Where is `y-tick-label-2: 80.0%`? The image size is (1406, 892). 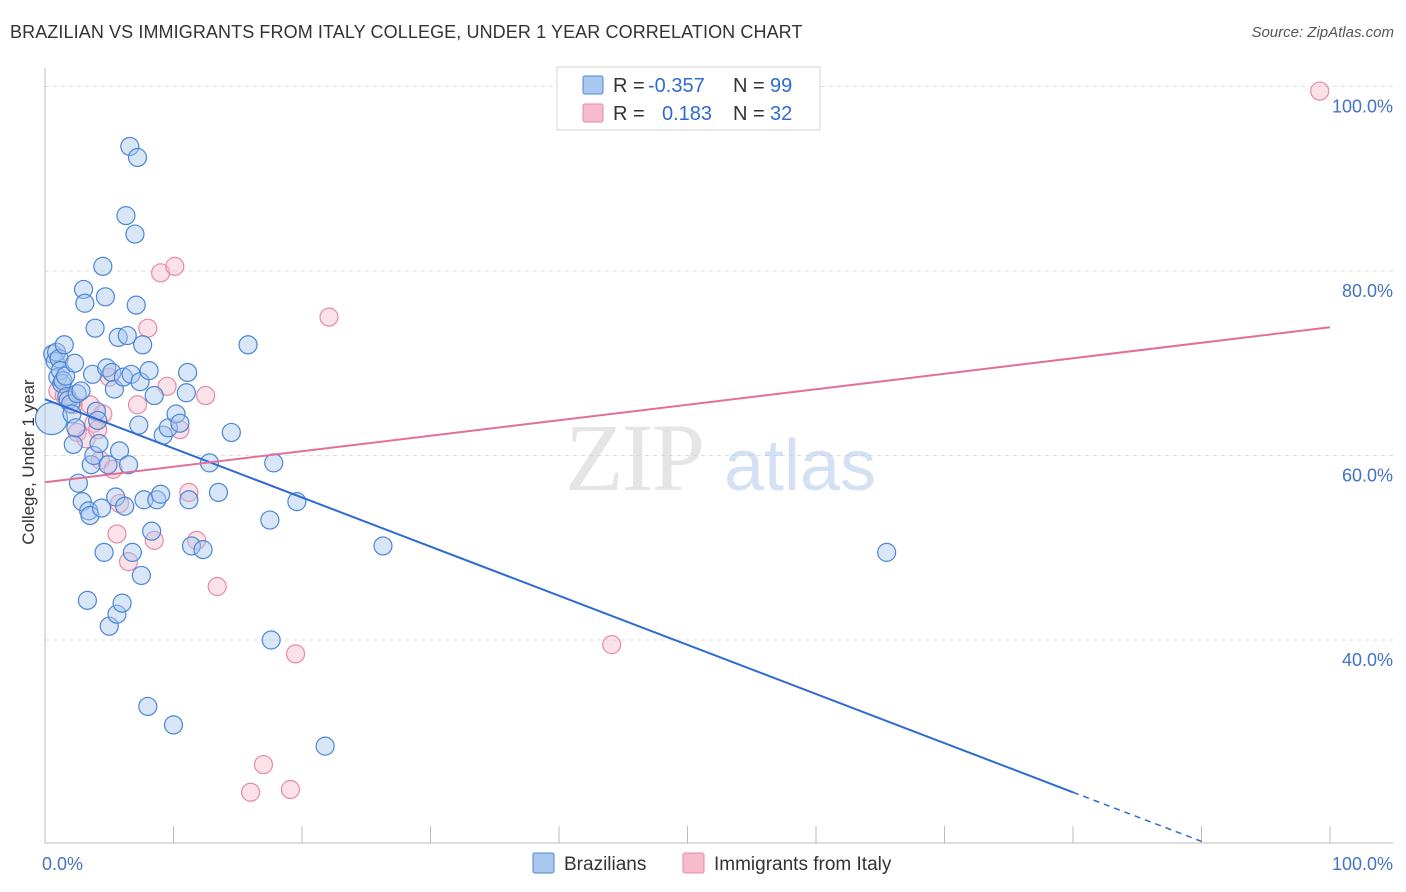 y-tick-label-2: 80.0% is located at coordinates (1367, 291).